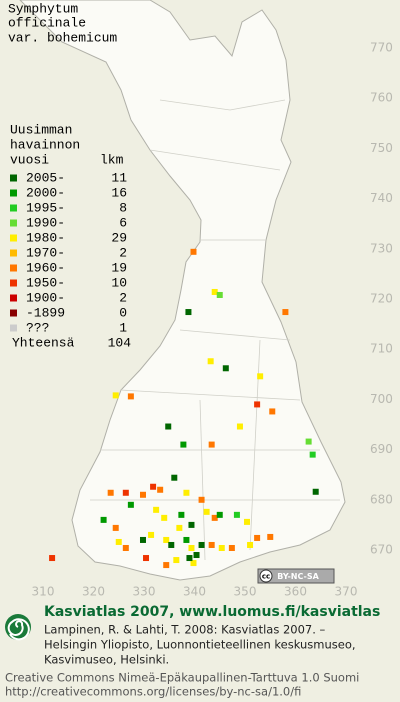 This screenshot has width=400, height=702. What do you see at coordinates (119, 237) in the screenshot?
I see `legend-count: 29` at bounding box center [119, 237].